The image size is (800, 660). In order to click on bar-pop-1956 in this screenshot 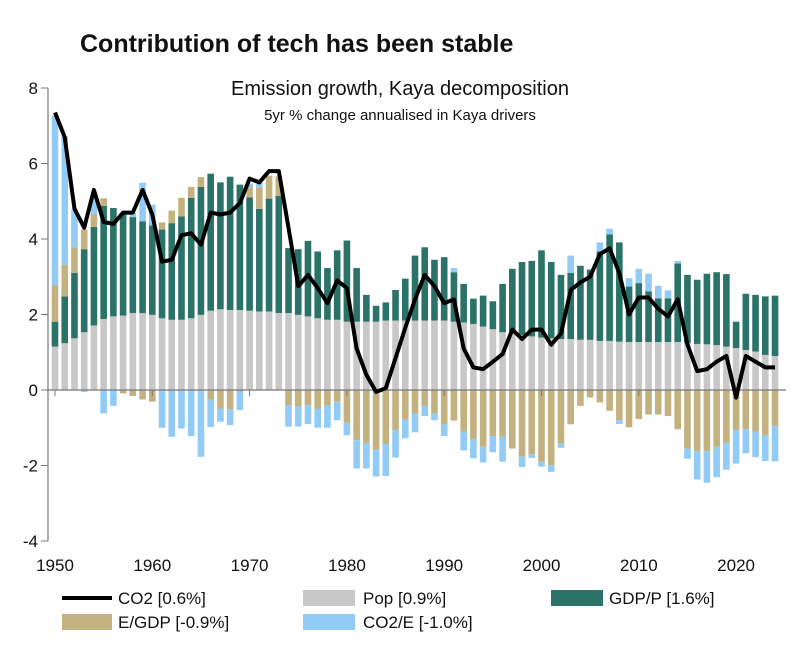, I will do `click(113, 353)`.